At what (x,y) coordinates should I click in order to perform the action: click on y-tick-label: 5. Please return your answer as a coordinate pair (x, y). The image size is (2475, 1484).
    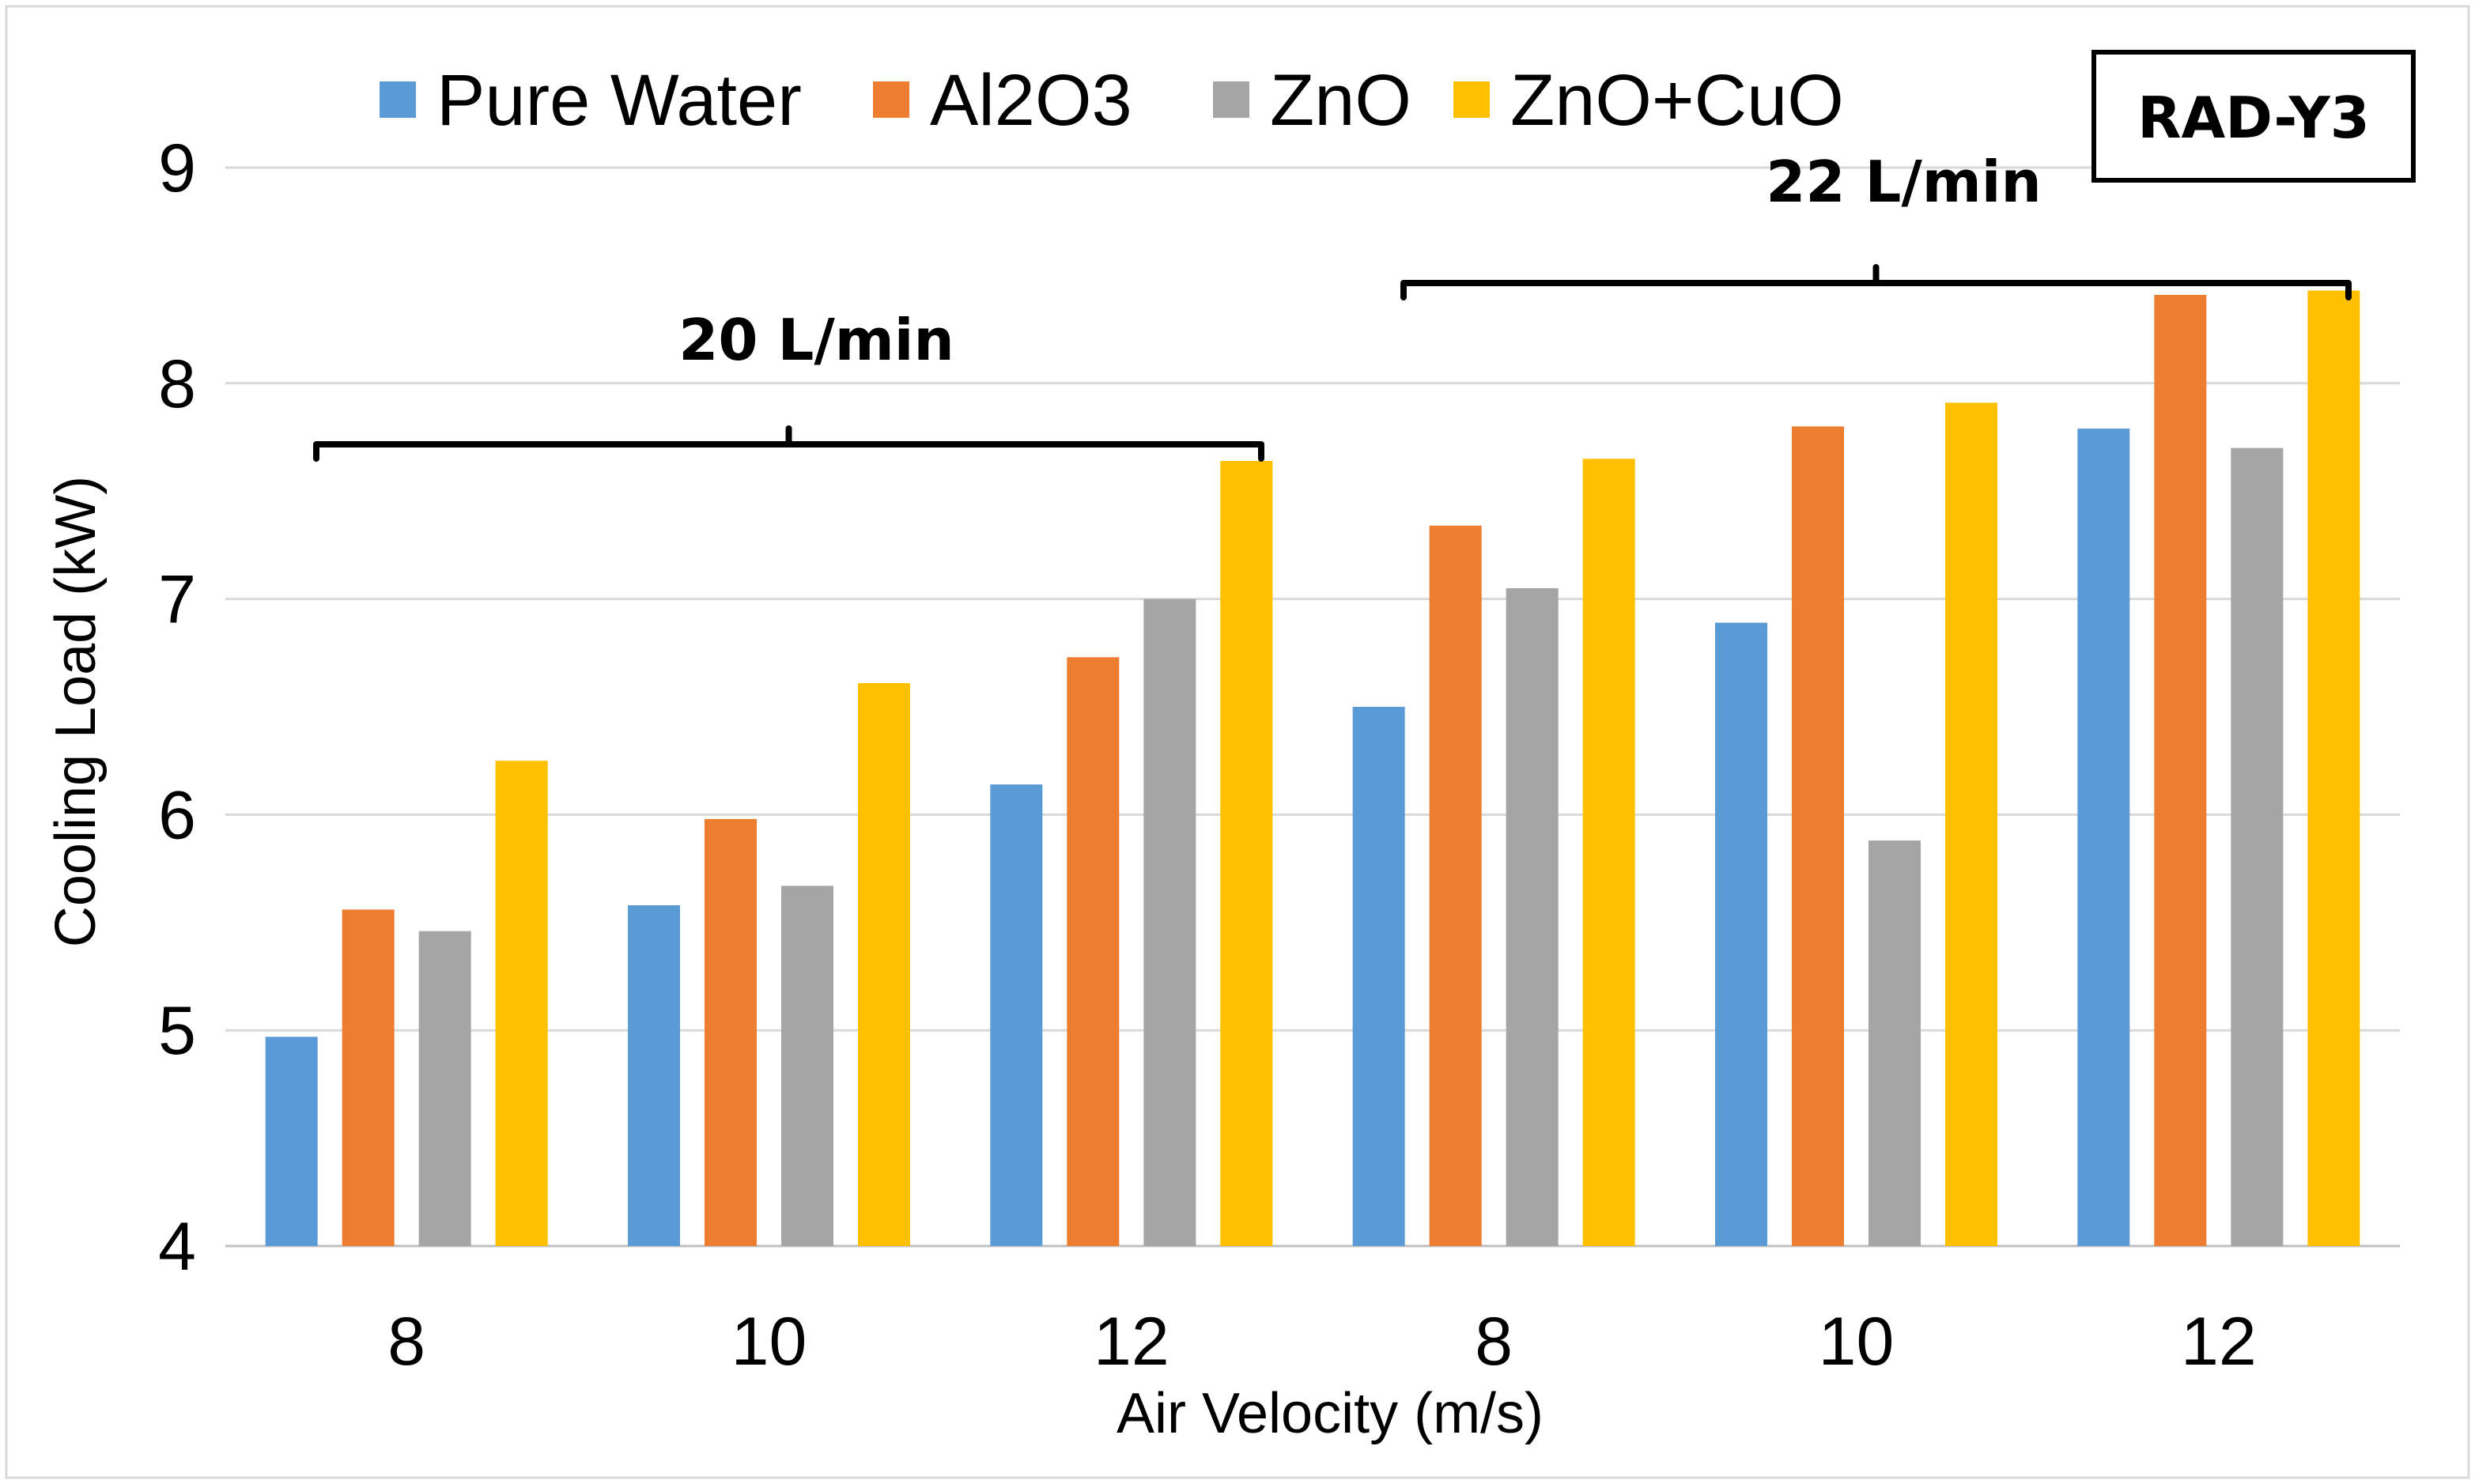
    Looking at the image, I should click on (177, 1031).